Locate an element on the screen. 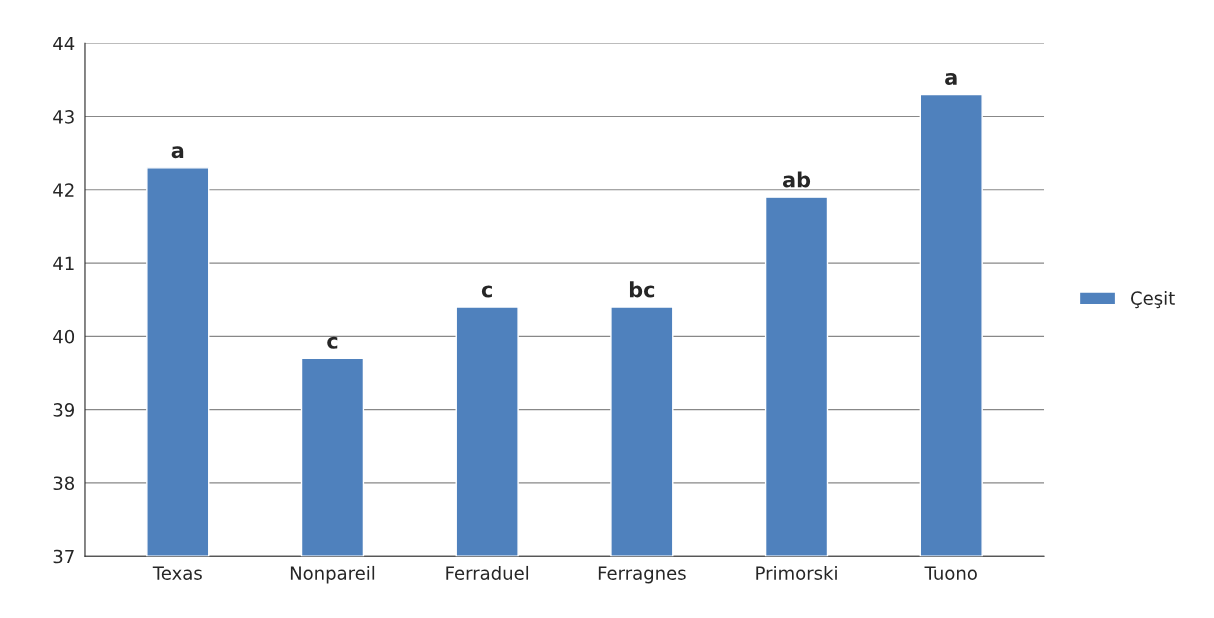  x-tick-label: Primorski is located at coordinates (796, 572).